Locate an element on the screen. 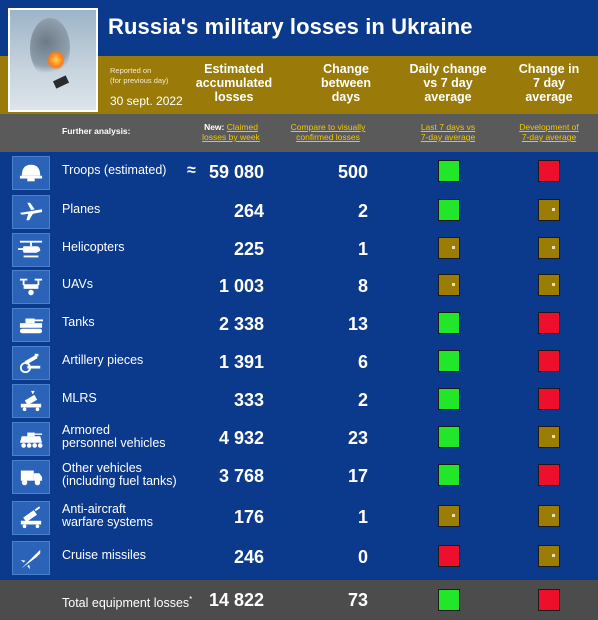 The image size is (598, 620). mlrs-icon is located at coordinates (31, 401).